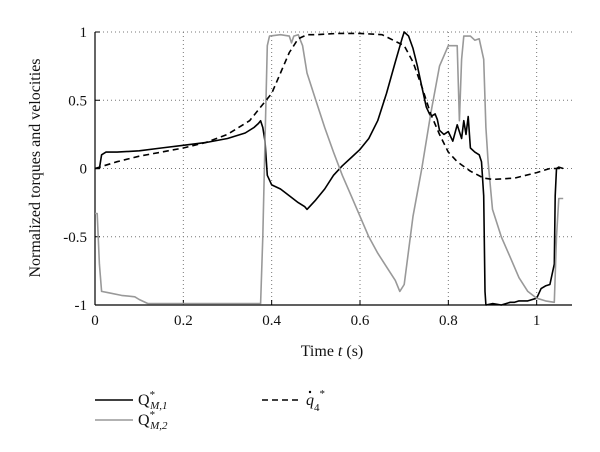 The image size is (600, 452). Describe the element at coordinates (81, 306) in the screenshot. I see `y-tick-label: -1` at that location.